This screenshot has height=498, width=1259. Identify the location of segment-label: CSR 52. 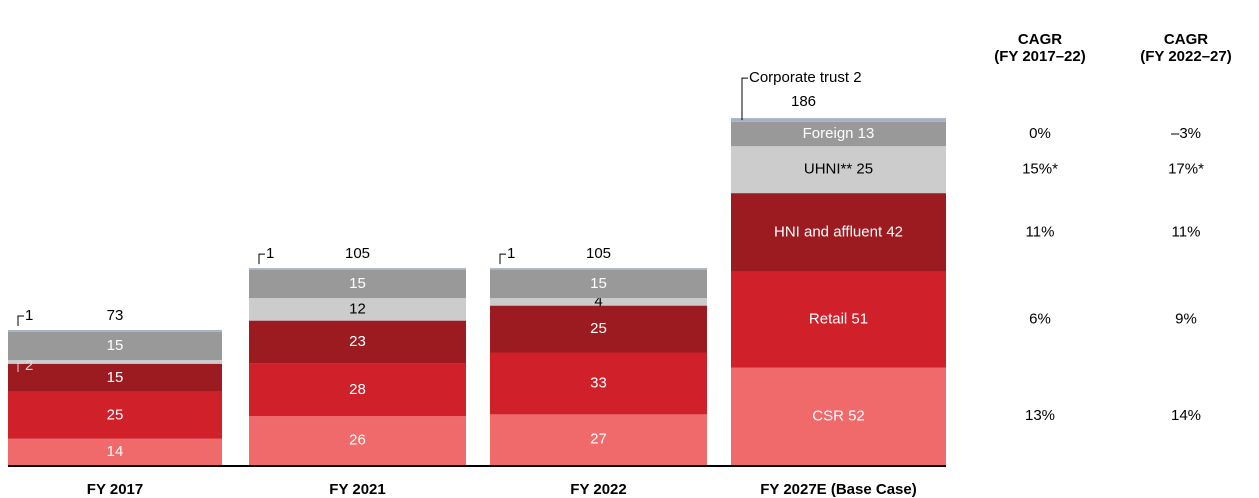
(838, 415).